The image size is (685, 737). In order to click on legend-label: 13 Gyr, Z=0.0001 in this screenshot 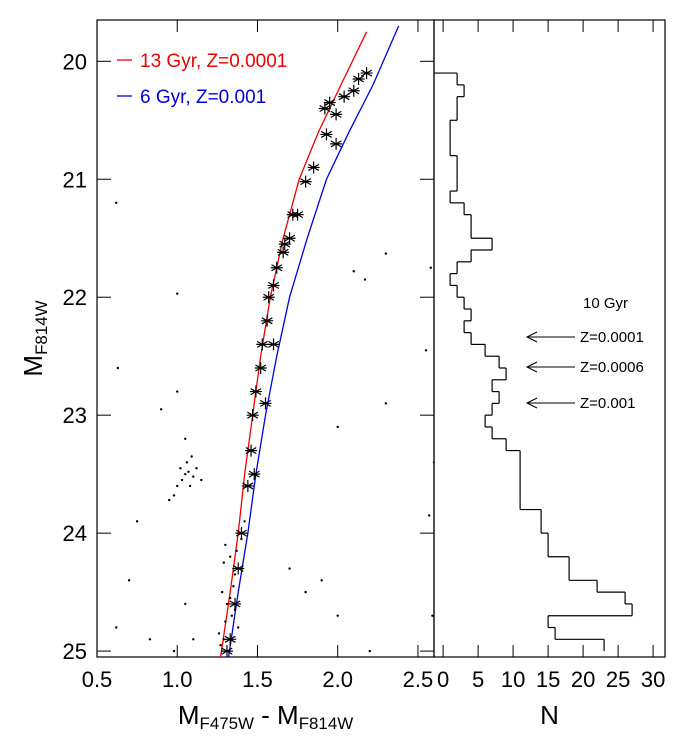, I will do `click(213, 61)`.